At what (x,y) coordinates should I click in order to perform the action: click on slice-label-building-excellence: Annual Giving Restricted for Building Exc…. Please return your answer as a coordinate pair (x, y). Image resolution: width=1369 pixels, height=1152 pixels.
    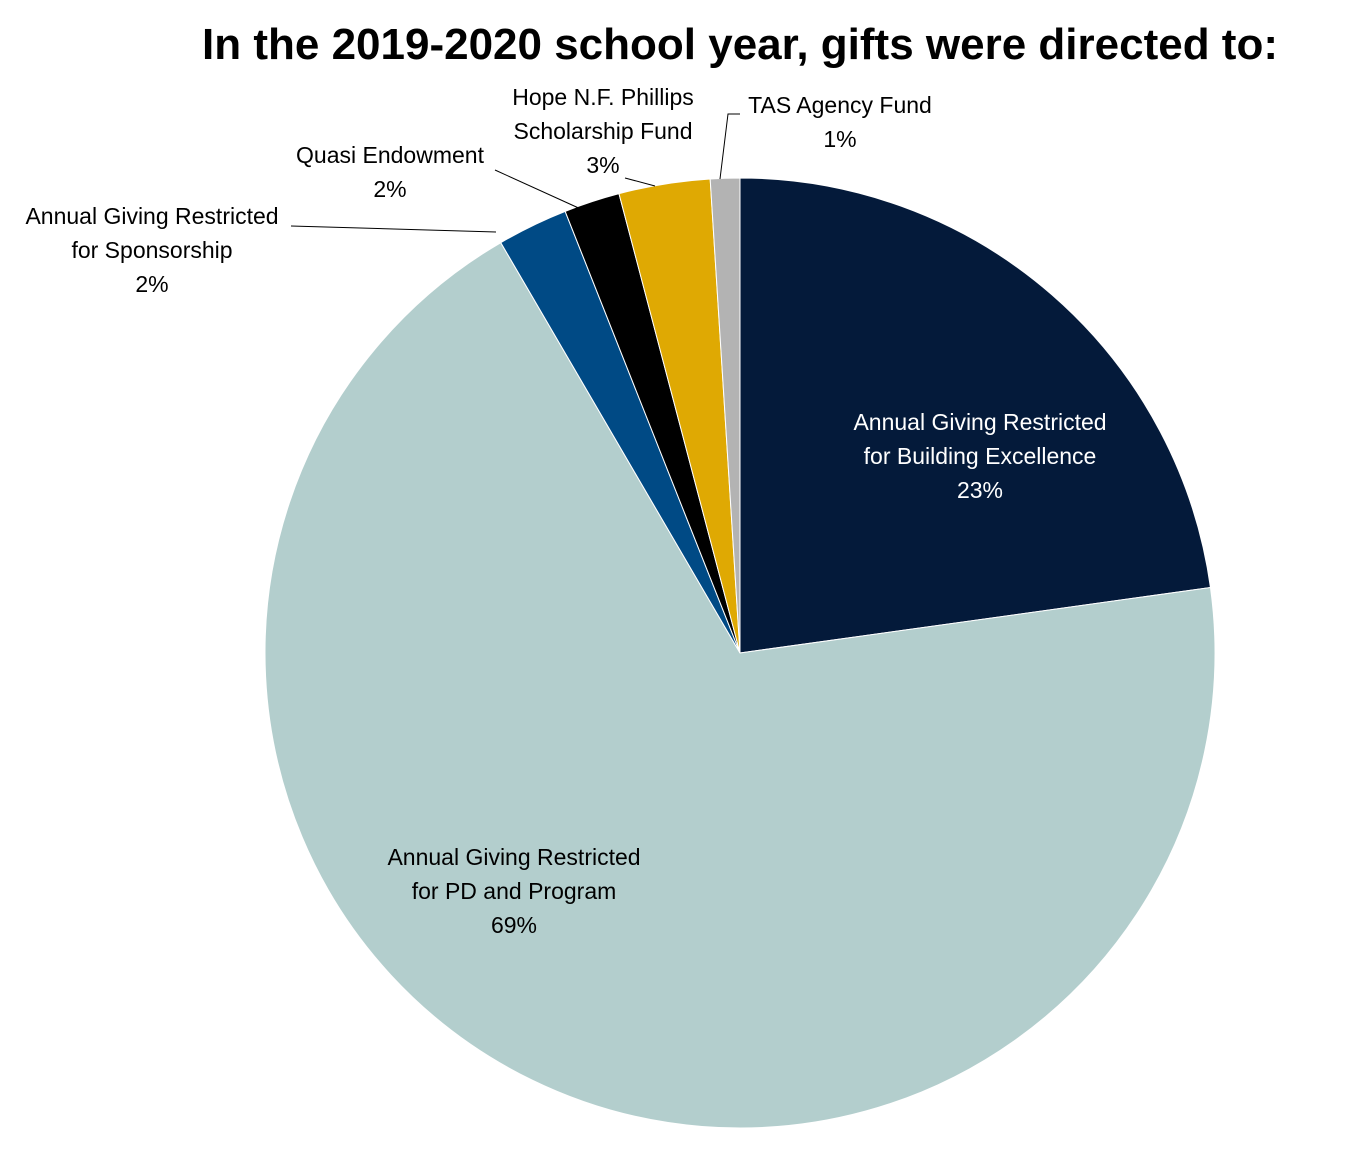
    Looking at the image, I should click on (979, 456).